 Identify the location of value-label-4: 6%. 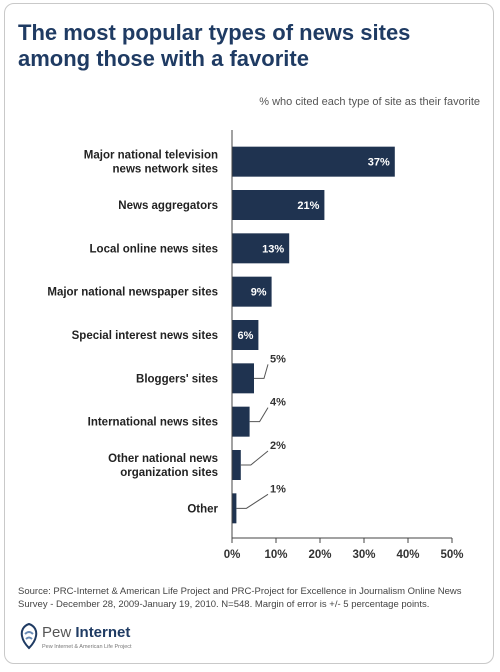
(245, 336).